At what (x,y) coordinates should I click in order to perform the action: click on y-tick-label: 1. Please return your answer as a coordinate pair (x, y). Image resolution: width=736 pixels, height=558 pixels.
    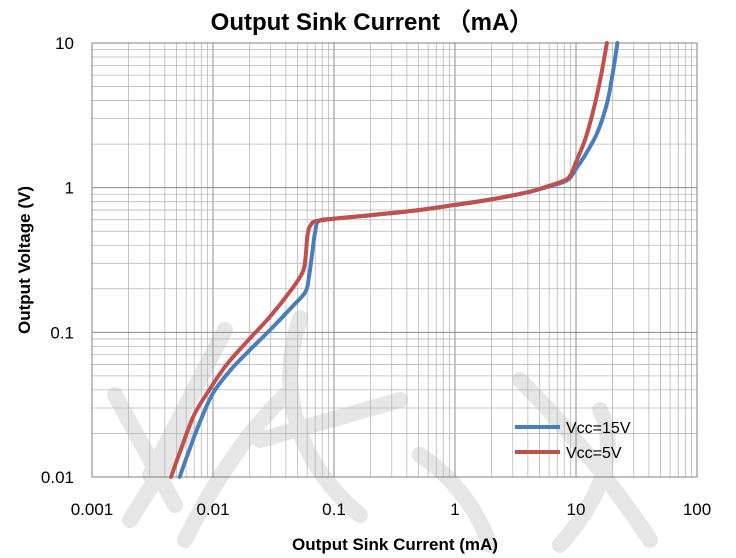
    Looking at the image, I should click on (69, 188).